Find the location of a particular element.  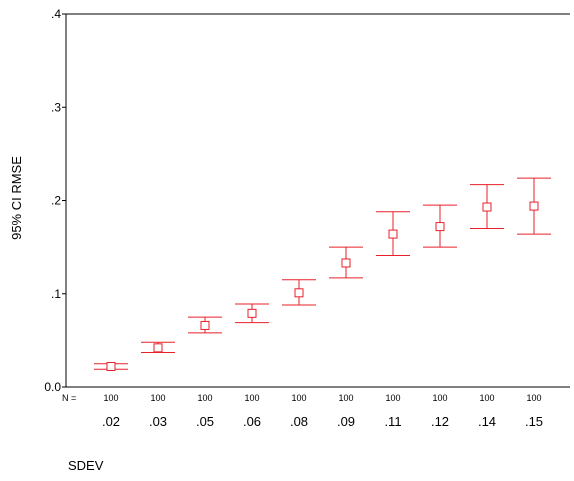

y-axis-ticks: .4 .3 .2 .1 0.0 is located at coordinates (55, 200).